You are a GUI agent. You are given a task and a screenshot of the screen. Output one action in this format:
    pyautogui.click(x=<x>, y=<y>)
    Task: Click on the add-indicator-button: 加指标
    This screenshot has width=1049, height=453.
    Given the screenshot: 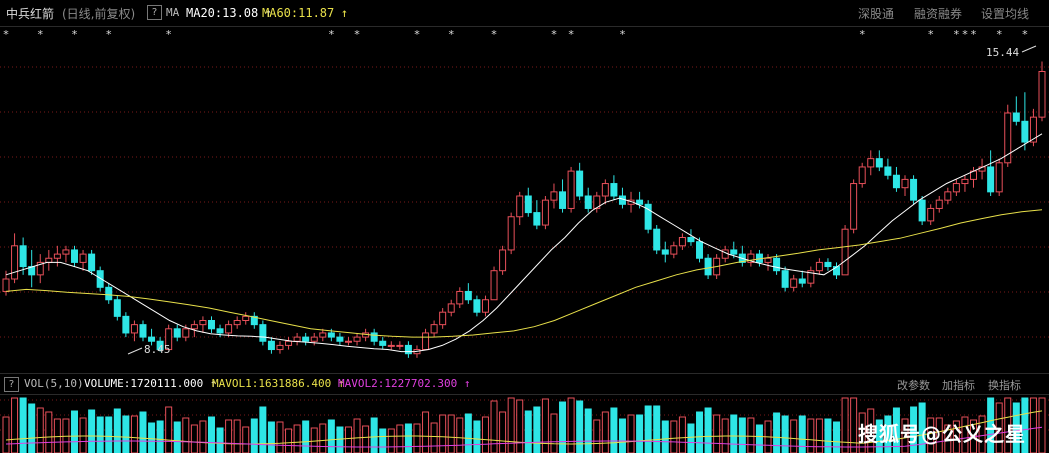 What is the action you would take?
    pyautogui.click(x=958, y=385)
    